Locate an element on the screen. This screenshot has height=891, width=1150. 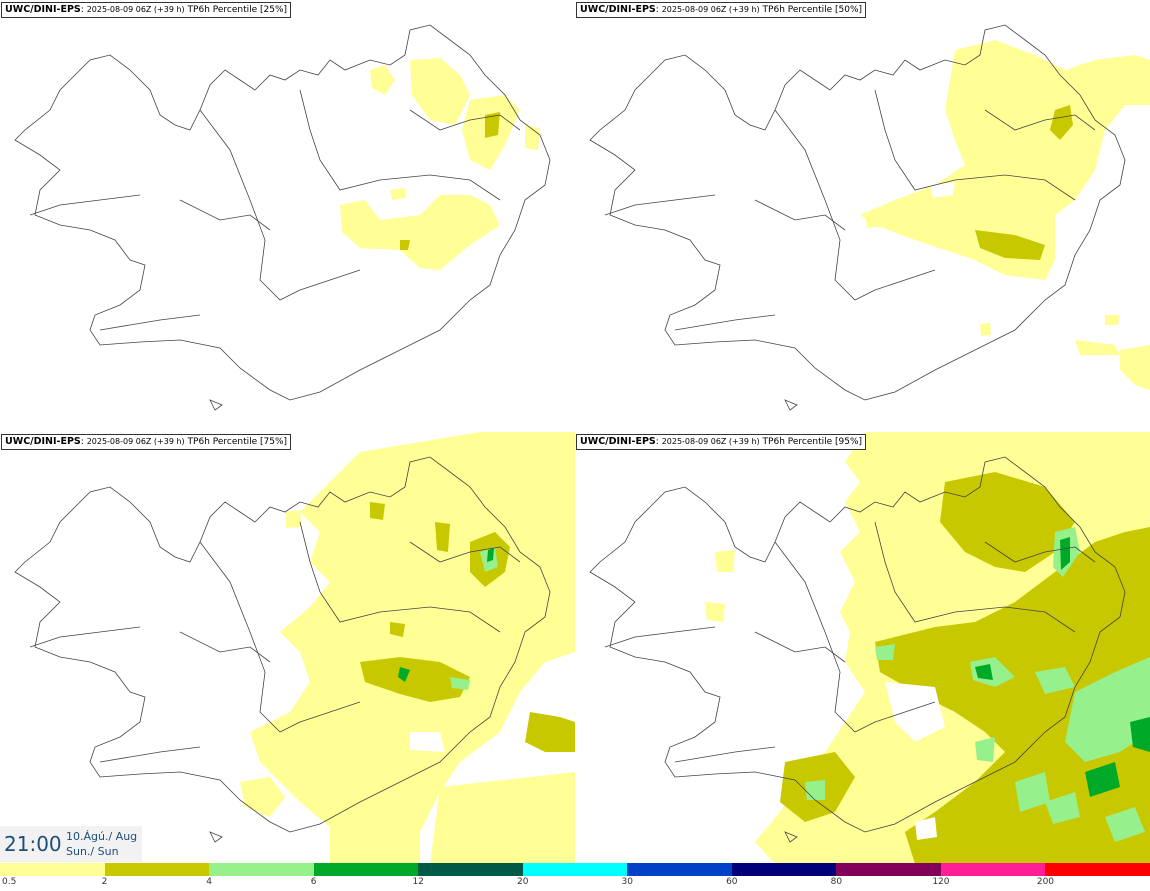
field-label: TP6h Percentile [25%] is located at coordinates (237, 10).